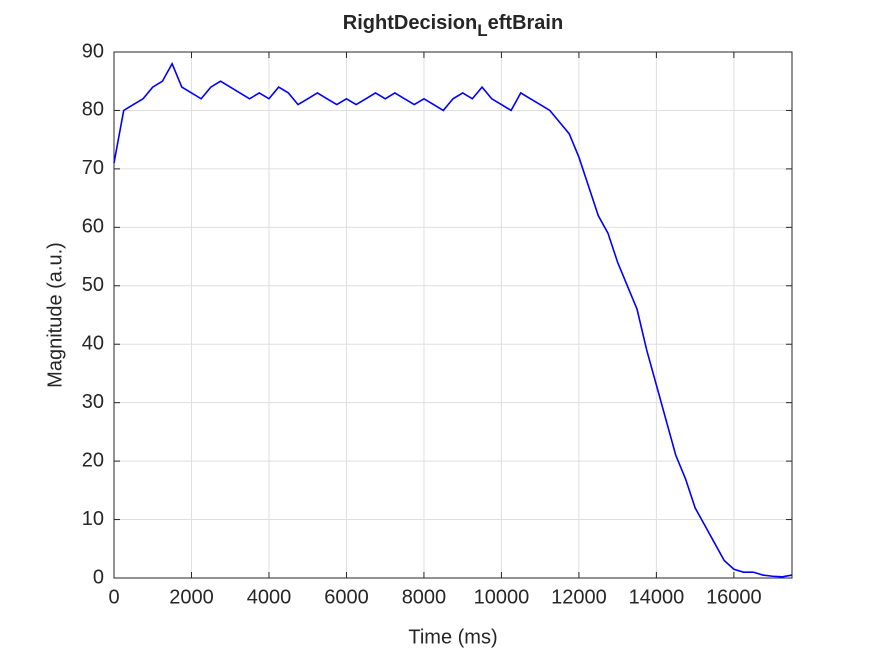 This screenshot has height=656, width=875. What do you see at coordinates (93, 344) in the screenshot?
I see `y-tick-label: 40` at bounding box center [93, 344].